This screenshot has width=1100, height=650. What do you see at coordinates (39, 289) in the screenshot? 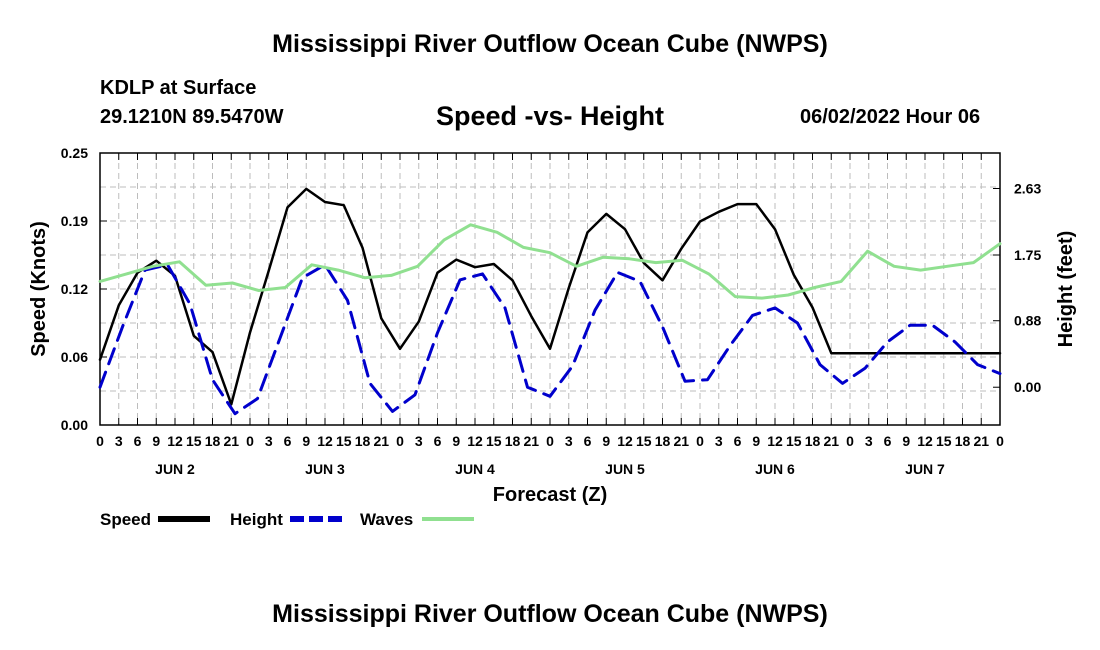
I see `y-axis-label-left: Speed (Knots)` at bounding box center [39, 289].